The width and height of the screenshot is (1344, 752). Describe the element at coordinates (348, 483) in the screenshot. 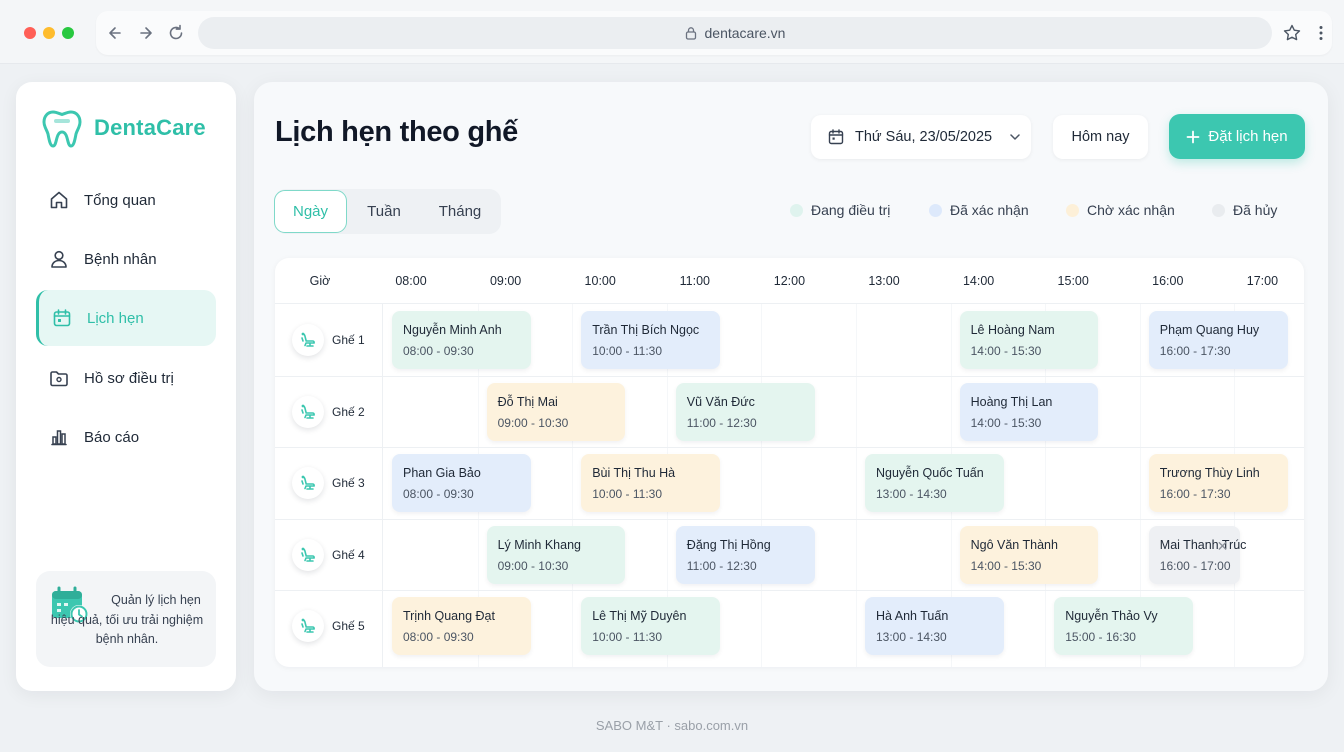

I see `chair-name: Ghế 3` at that location.